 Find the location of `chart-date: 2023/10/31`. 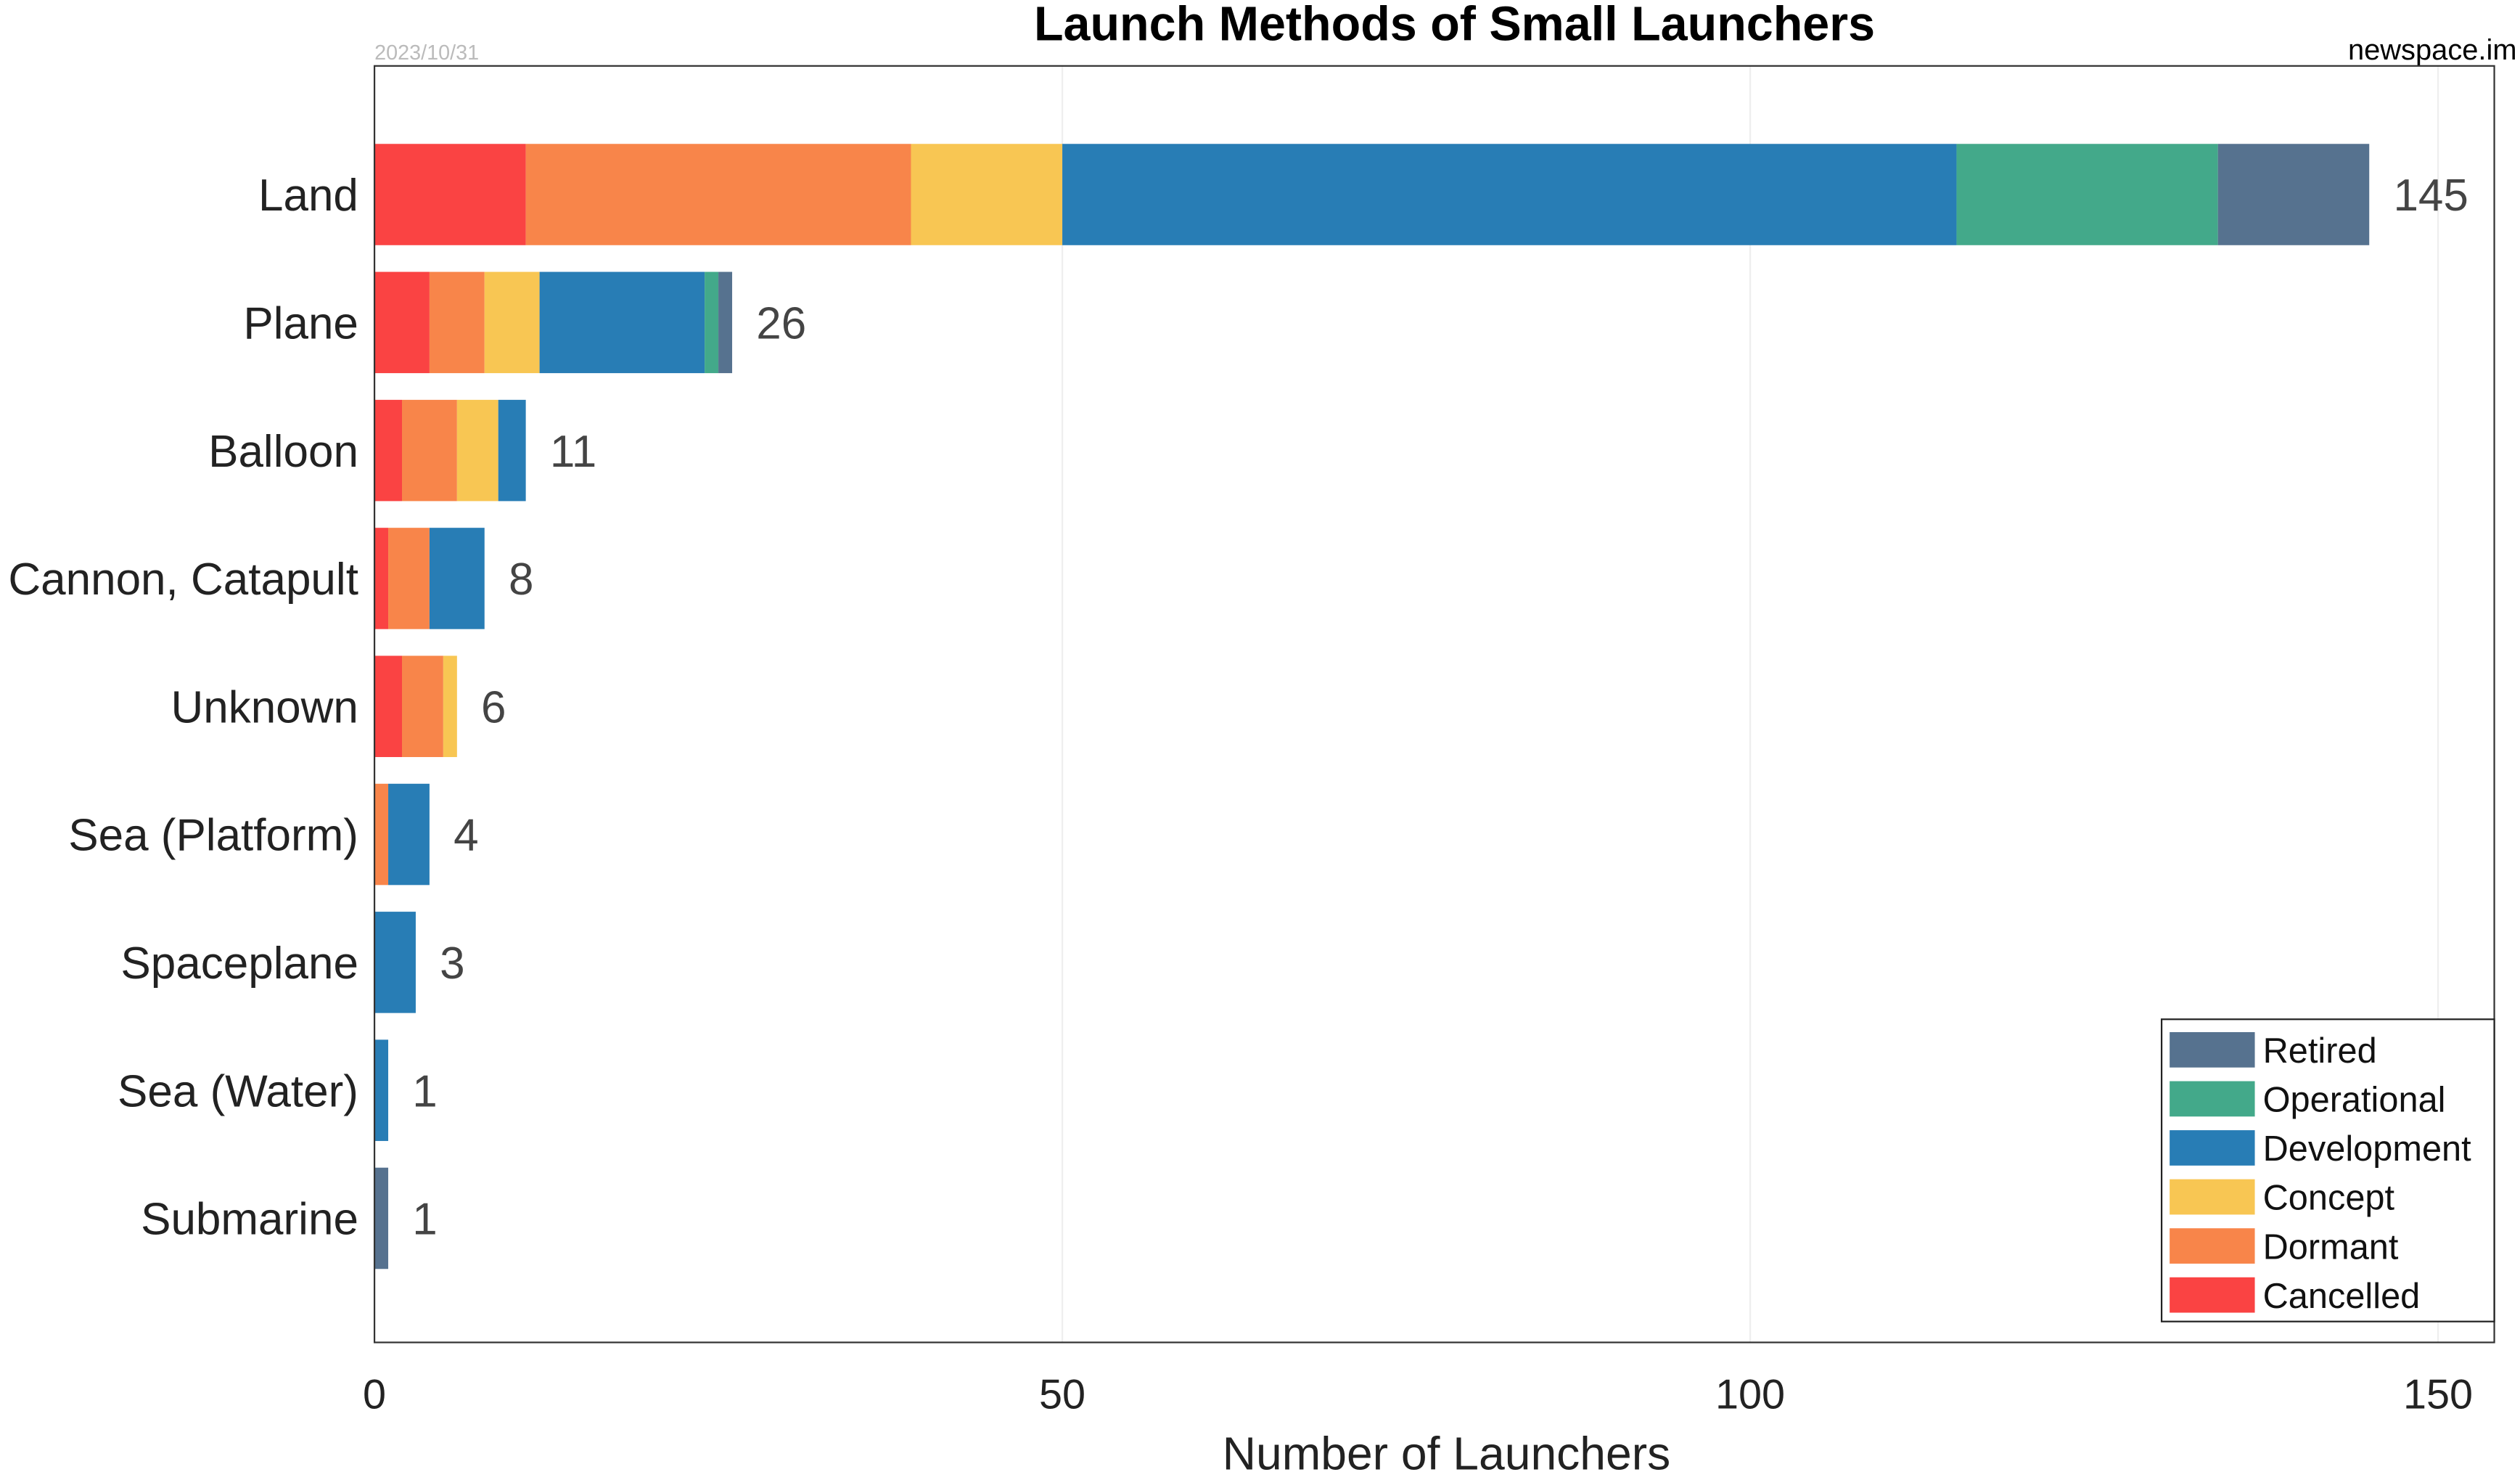

chart-date: 2023/10/31 is located at coordinates (426, 53).